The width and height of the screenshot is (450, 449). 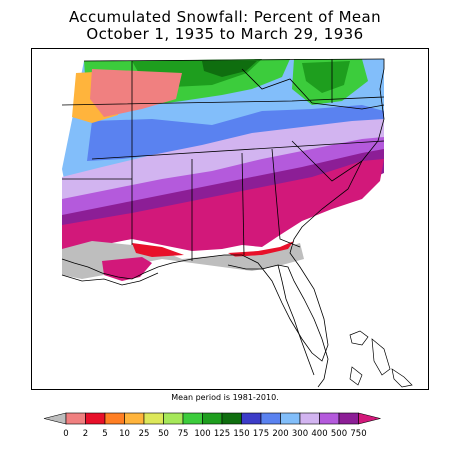 I want to click on mean-period-note: Mean period is 1981-2010., so click(x=225, y=397).